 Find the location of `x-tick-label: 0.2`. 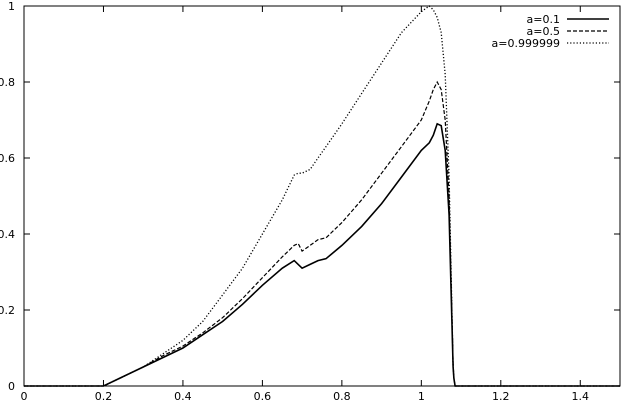

x-tick-label: 0.2 is located at coordinates (104, 396).